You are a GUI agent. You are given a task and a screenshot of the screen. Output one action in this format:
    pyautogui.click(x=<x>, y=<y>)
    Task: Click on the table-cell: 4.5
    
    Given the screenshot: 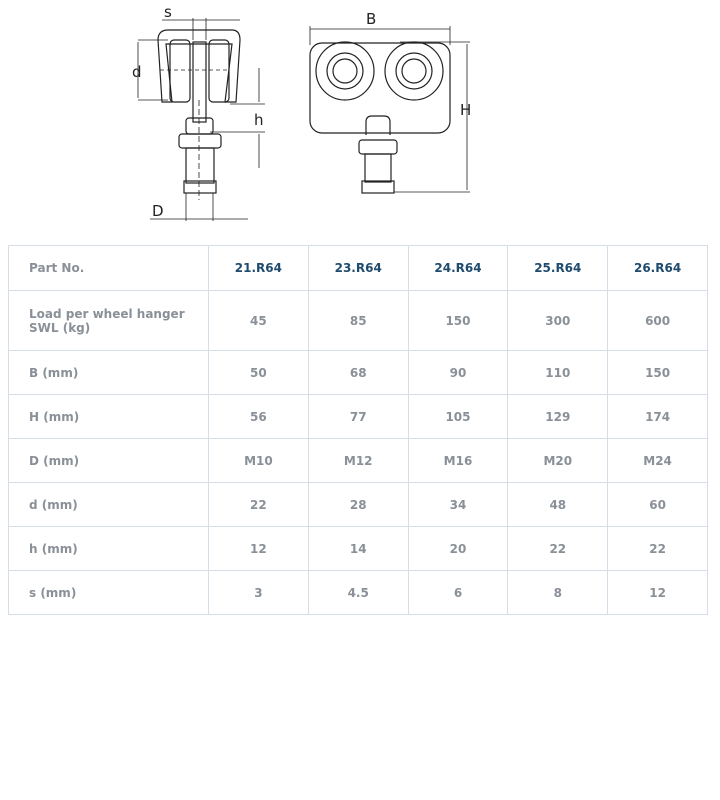 What is the action you would take?
    pyautogui.click(x=358, y=592)
    